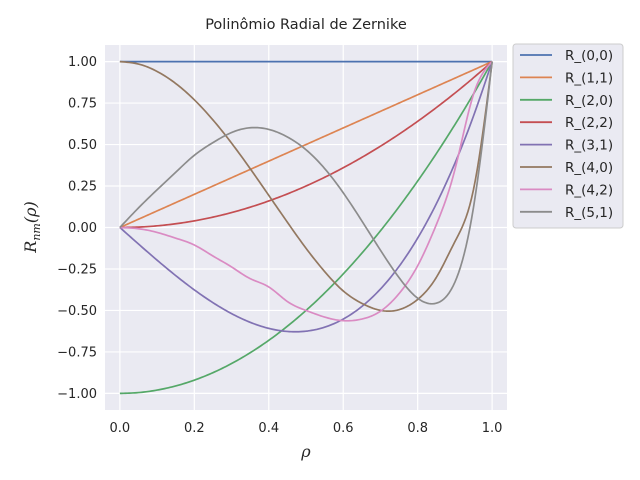 The height and width of the screenshot is (480, 640). I want to click on y-axis-label: Rnm(ρ), so click(32, 227).